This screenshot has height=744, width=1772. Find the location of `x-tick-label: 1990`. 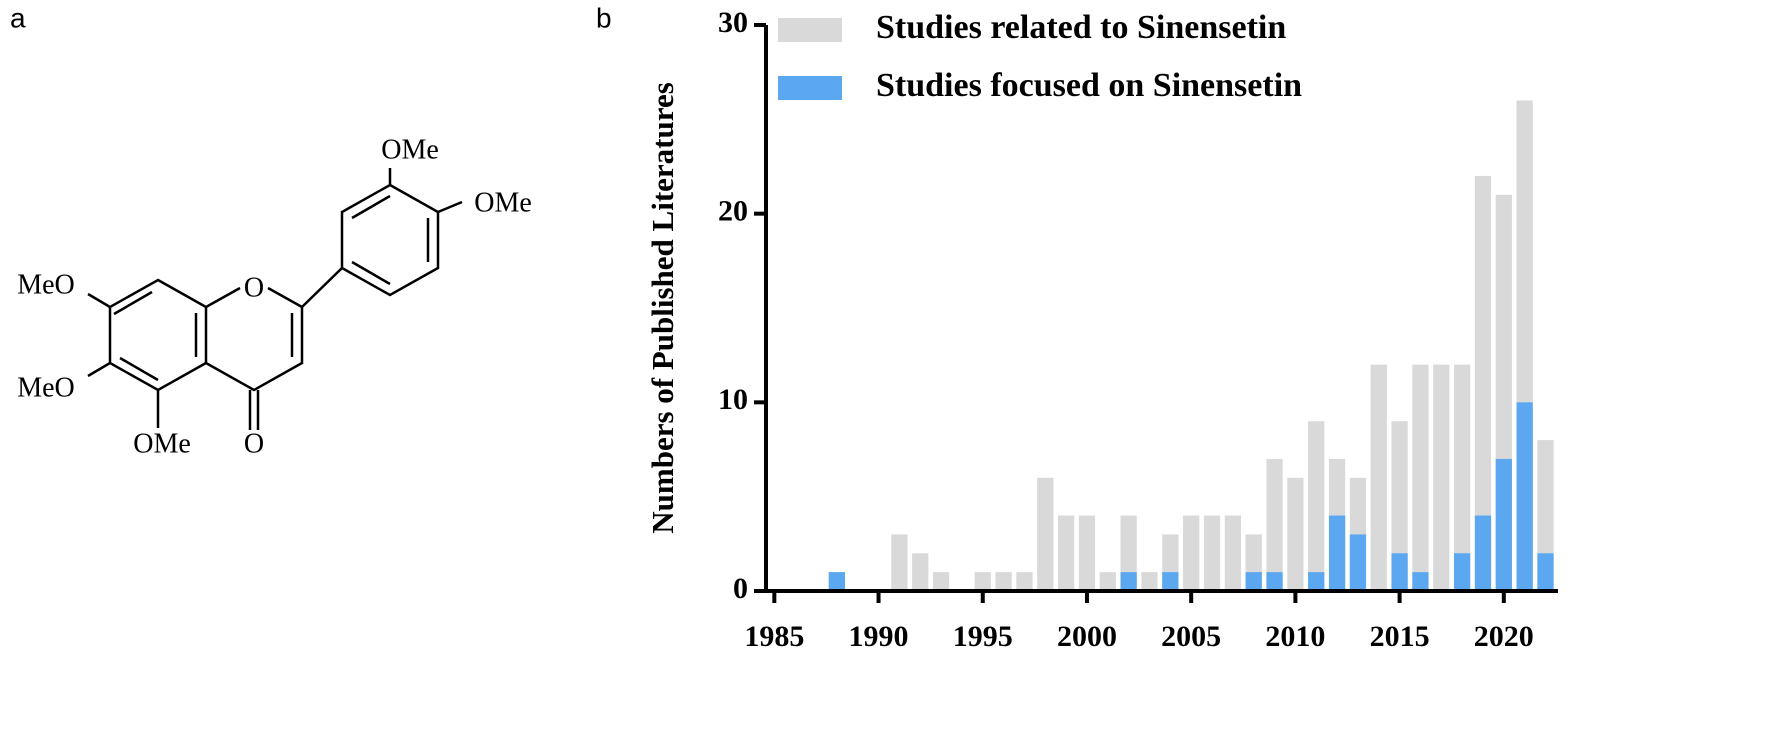

x-tick-label: 1990 is located at coordinates (879, 636).